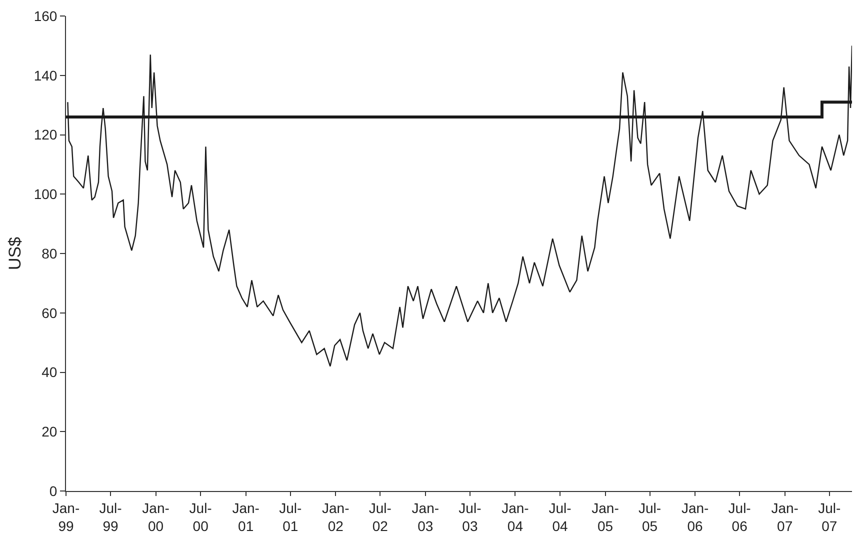 The image size is (855, 548). I want to click on y-tick-label: 60, so click(50, 312).